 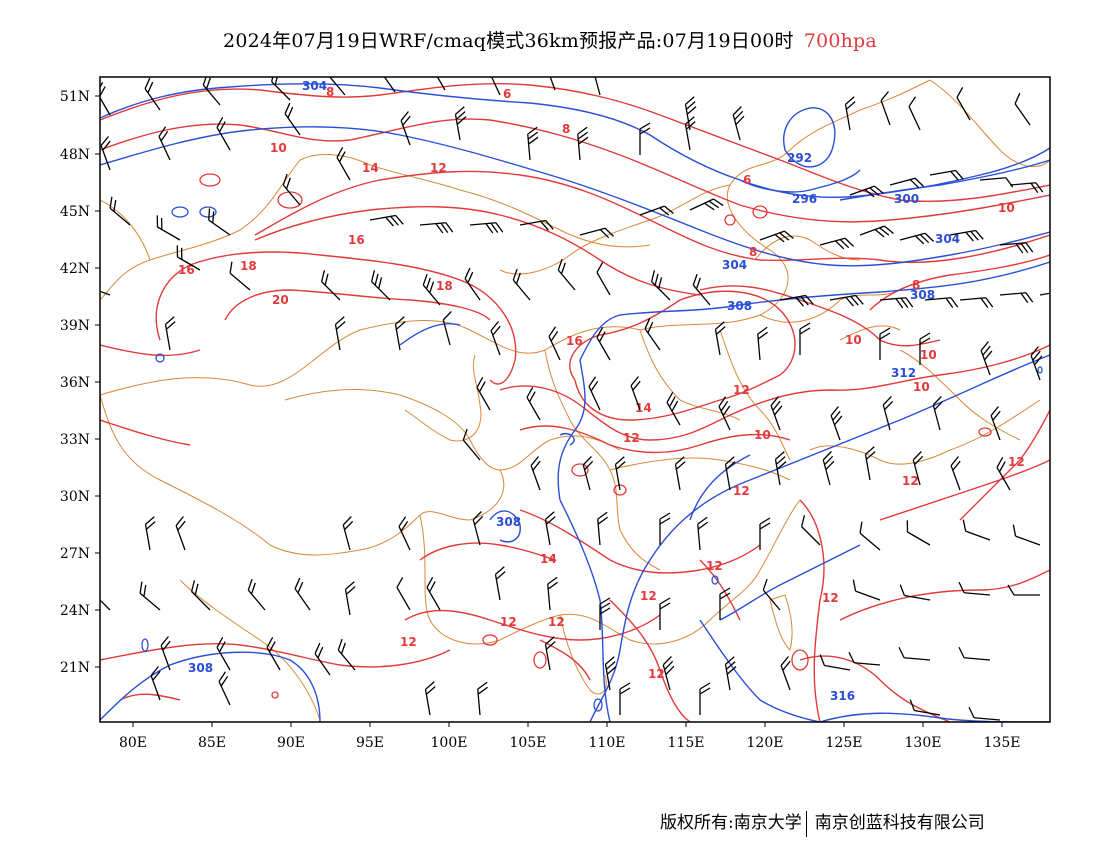 I want to click on y-tick-label: 36N, so click(x=75, y=383).